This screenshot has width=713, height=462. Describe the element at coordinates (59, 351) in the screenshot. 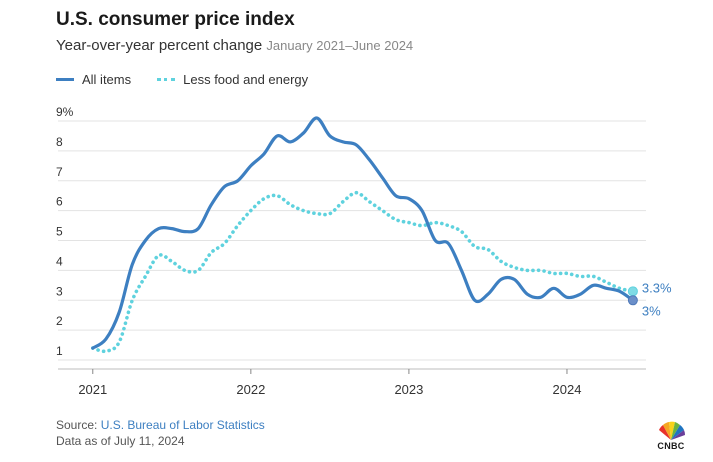

I see `y-tick-label: 1` at that location.